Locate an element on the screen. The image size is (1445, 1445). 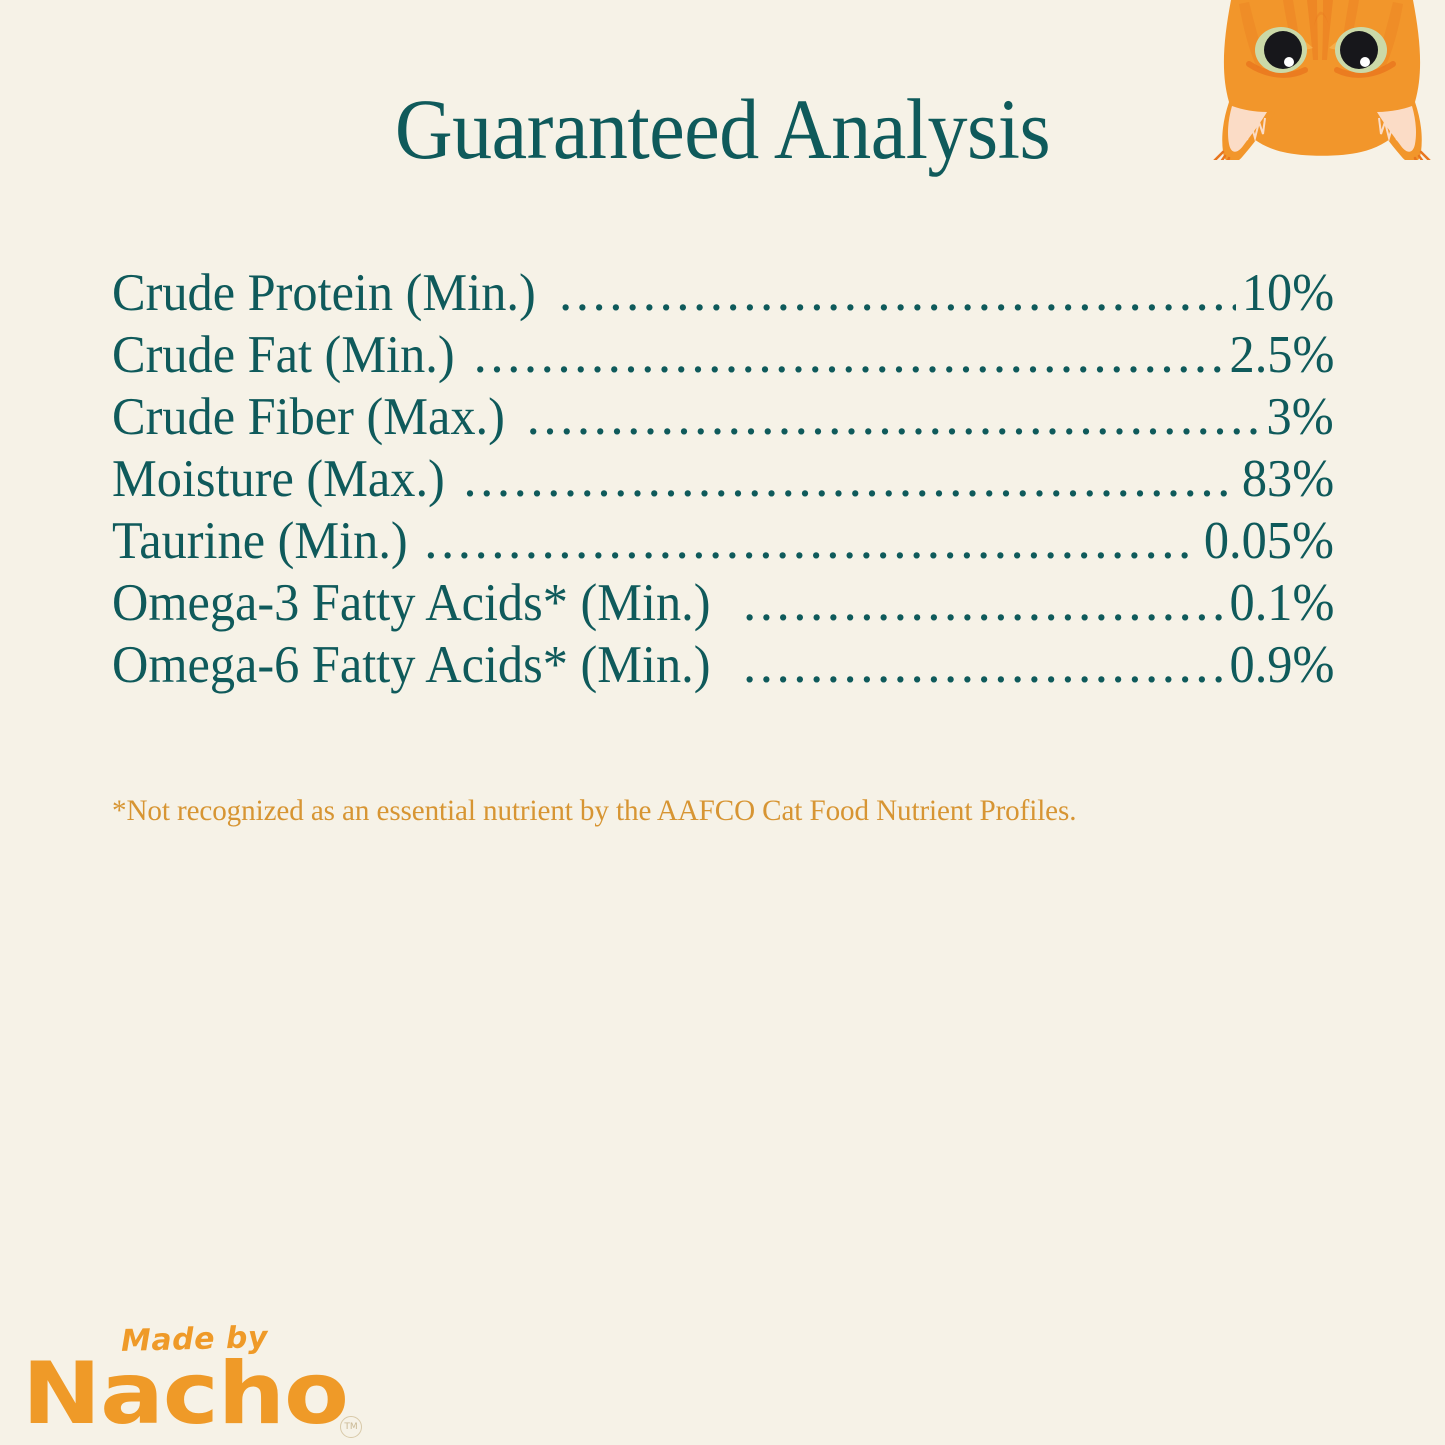
nutrient-value: 0.9% is located at coordinates (1281, 665).